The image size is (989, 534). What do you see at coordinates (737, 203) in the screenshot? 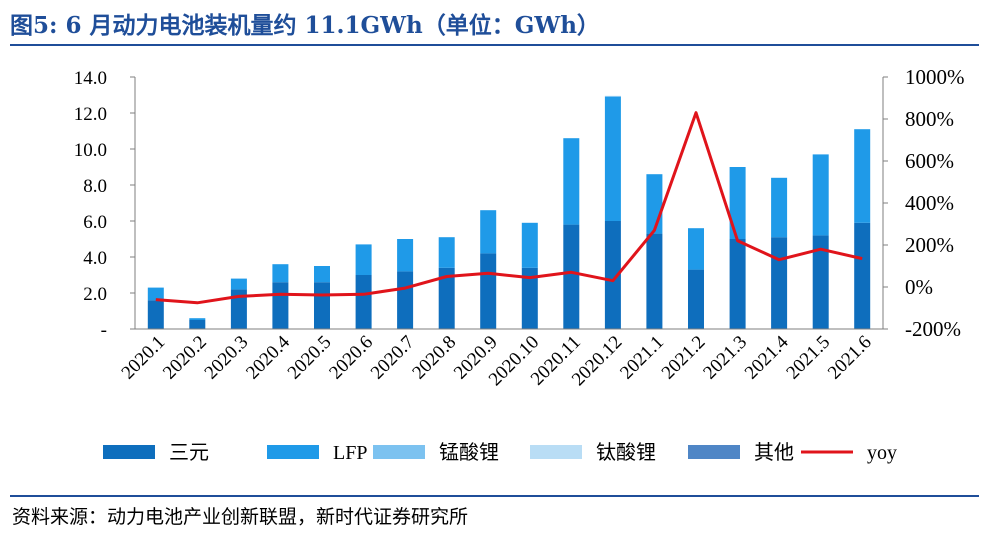
I see `bar-segment-2021.3-1` at bounding box center [737, 203].